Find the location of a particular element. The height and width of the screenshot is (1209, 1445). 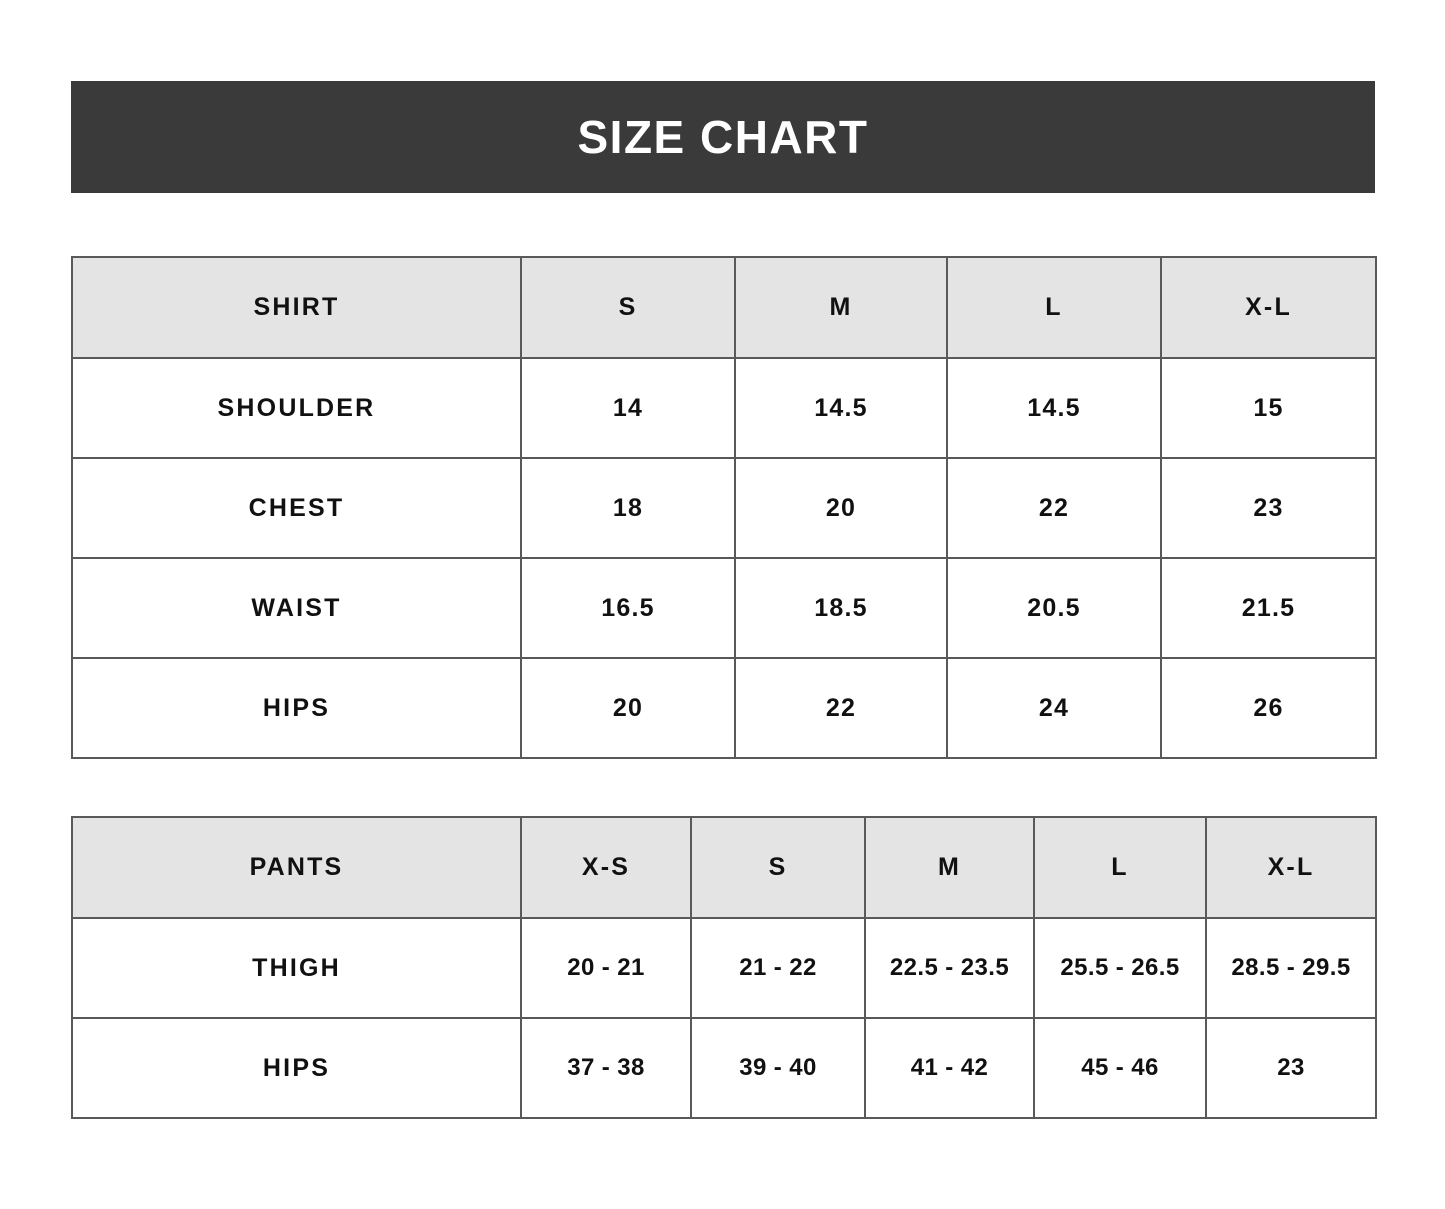

pants-thigh-xs: 20 - 21 is located at coordinates (606, 968).